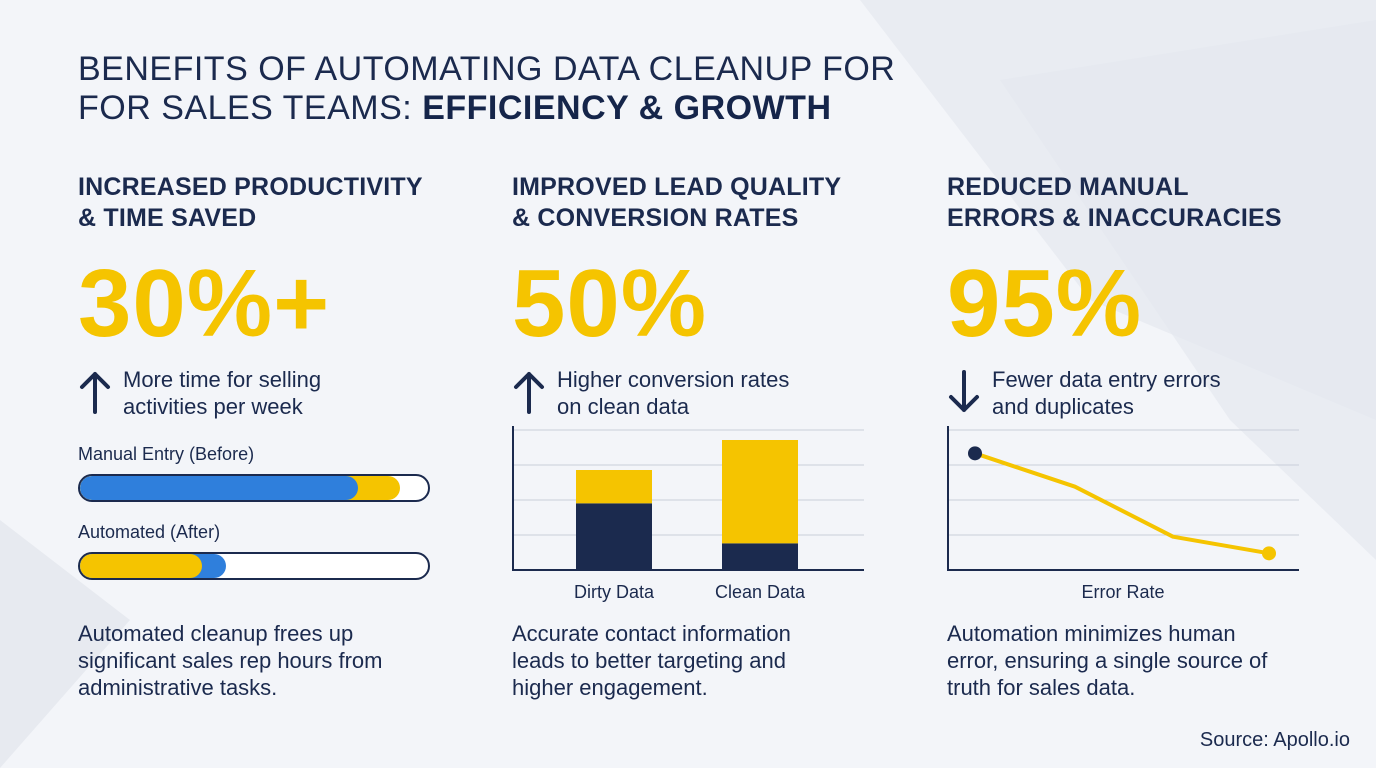 The width and height of the screenshot is (1376, 768). What do you see at coordinates (1122, 503) in the screenshot?
I see `error-rate-line` at bounding box center [1122, 503].